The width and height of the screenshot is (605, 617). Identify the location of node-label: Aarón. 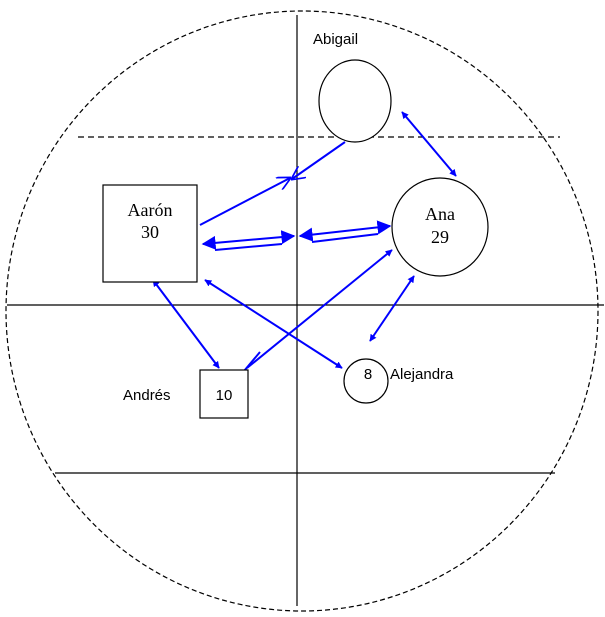
(150, 210).